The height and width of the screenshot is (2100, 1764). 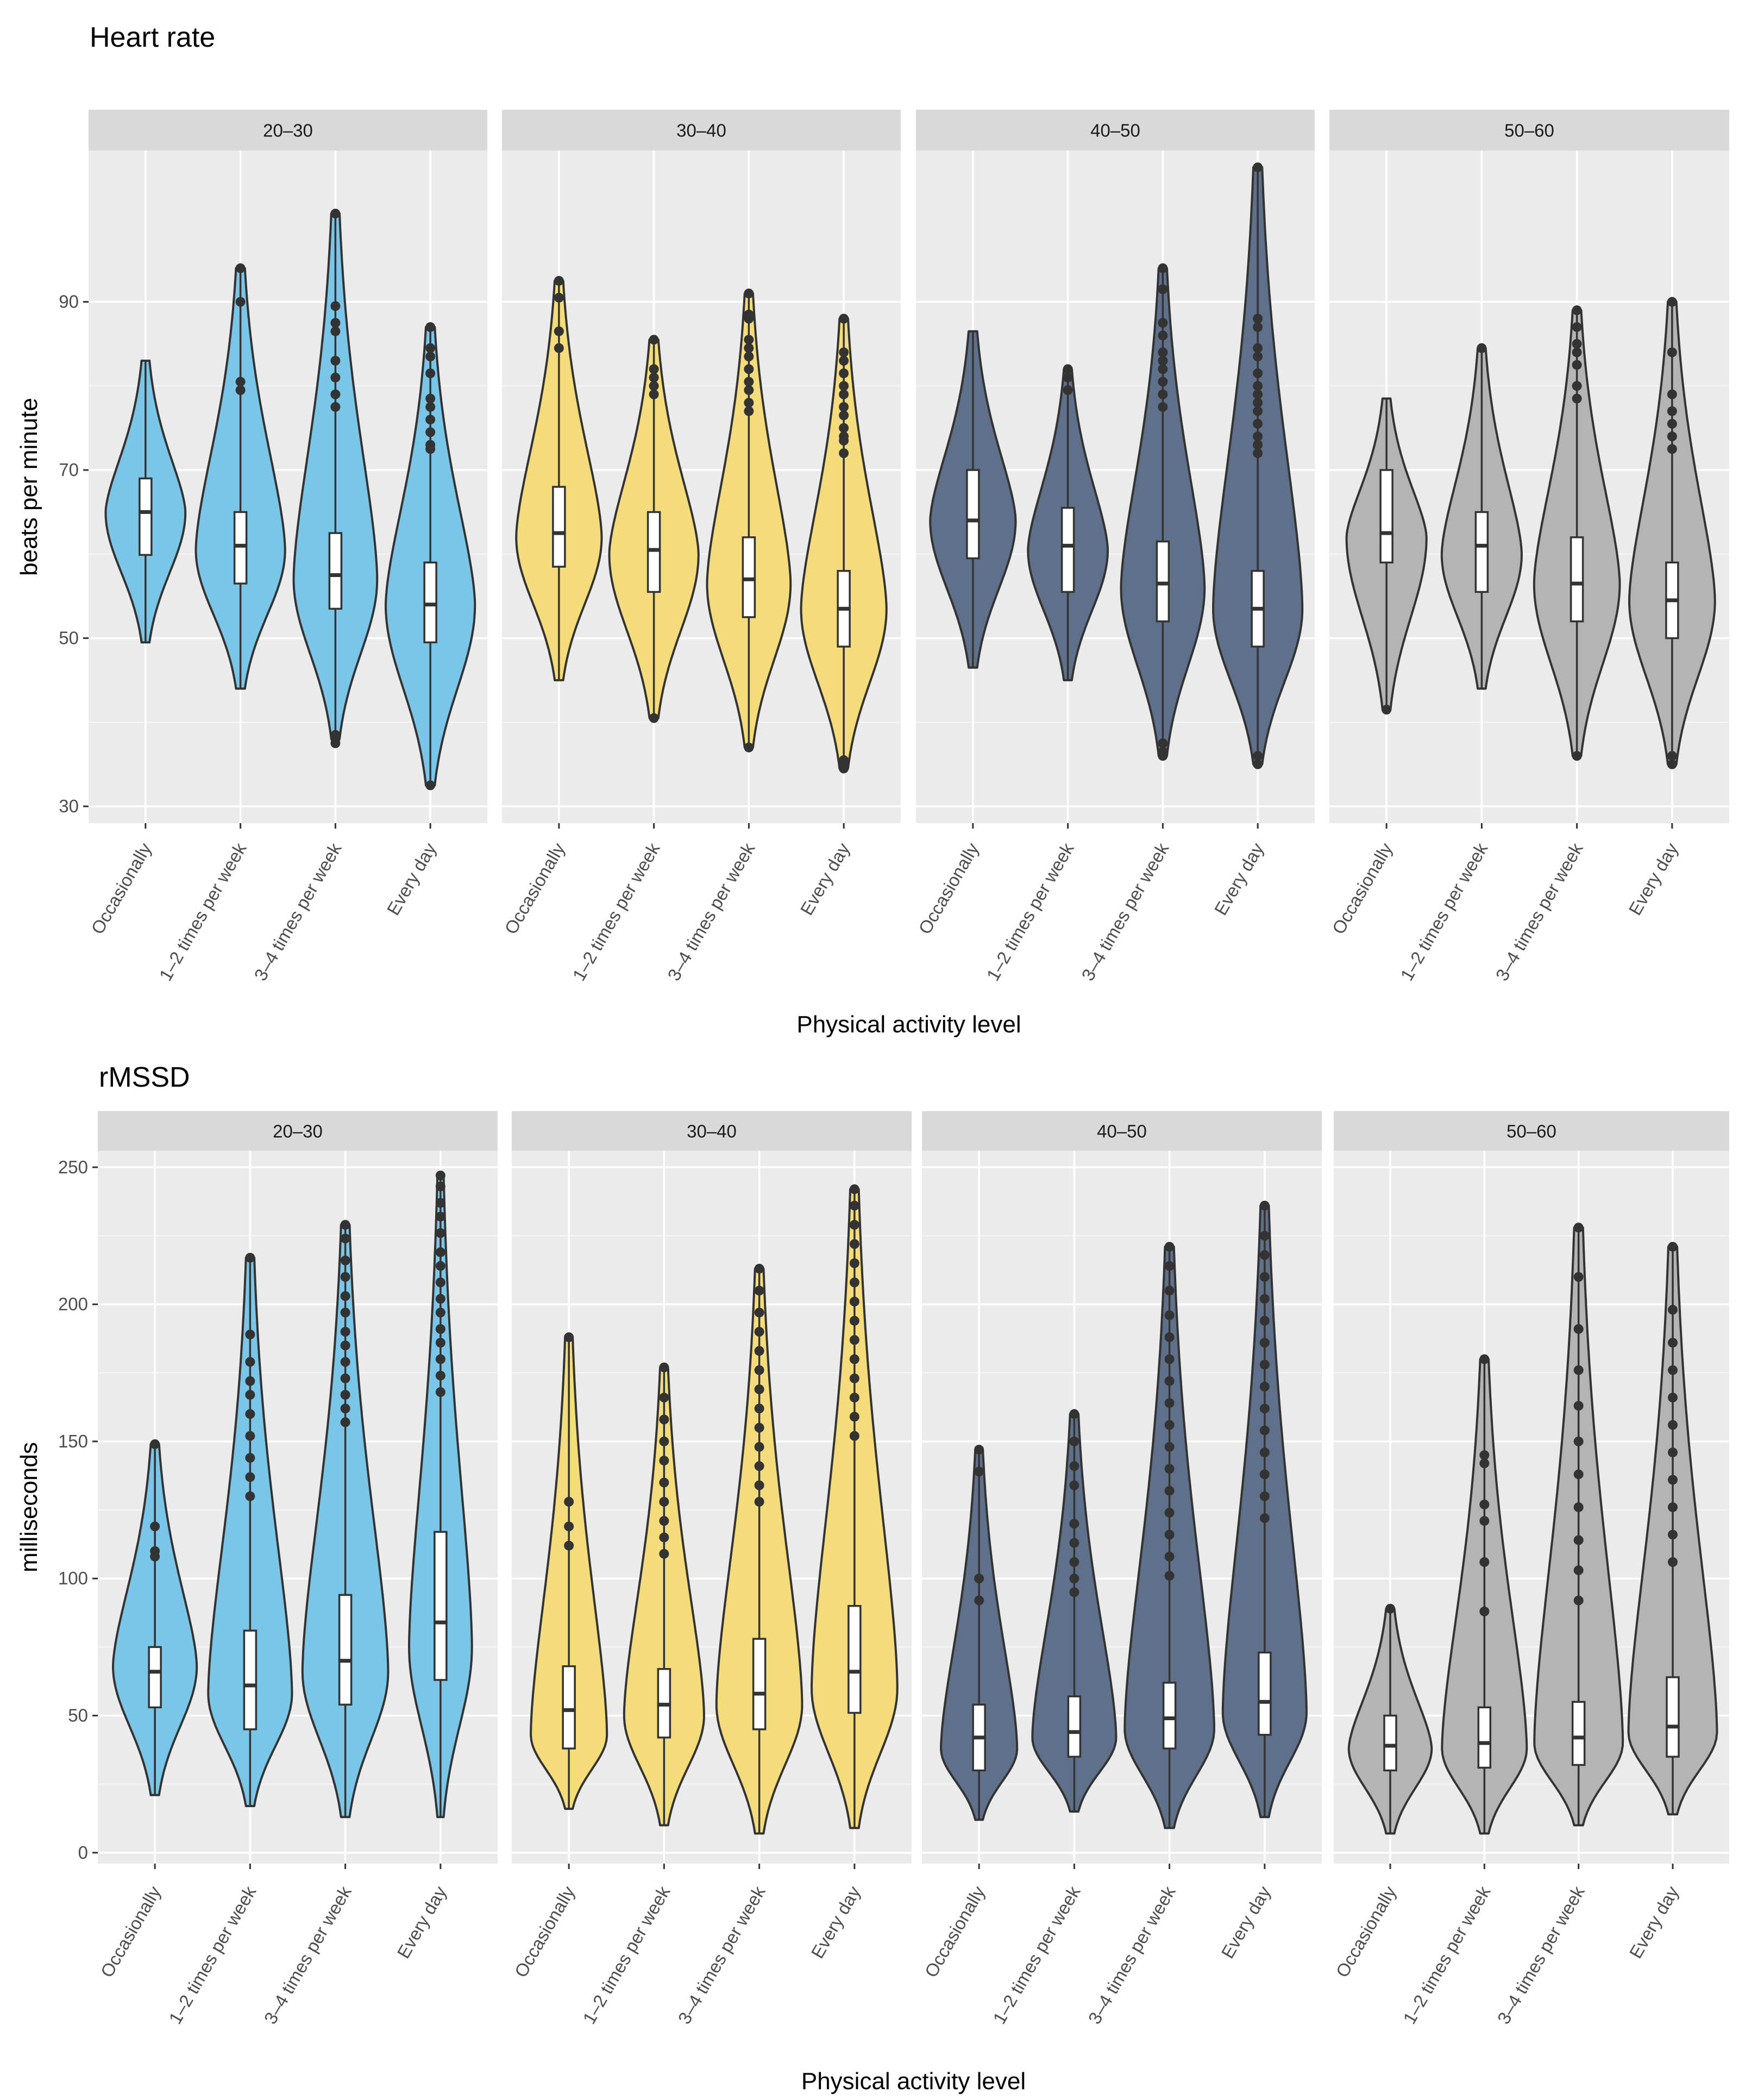 I want to click on chart-rmssd-facet-20-30-1-2-times-per-week-violin-group, so click(x=250, y=1529).